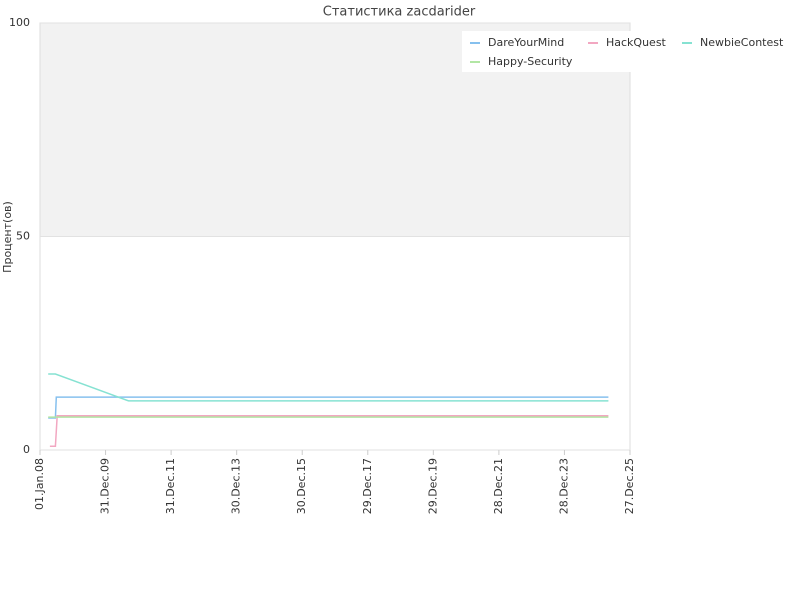 This screenshot has width=800, height=600. Describe the element at coordinates (742, 42) in the screenshot. I see `legend-label: NewbieContest` at that location.